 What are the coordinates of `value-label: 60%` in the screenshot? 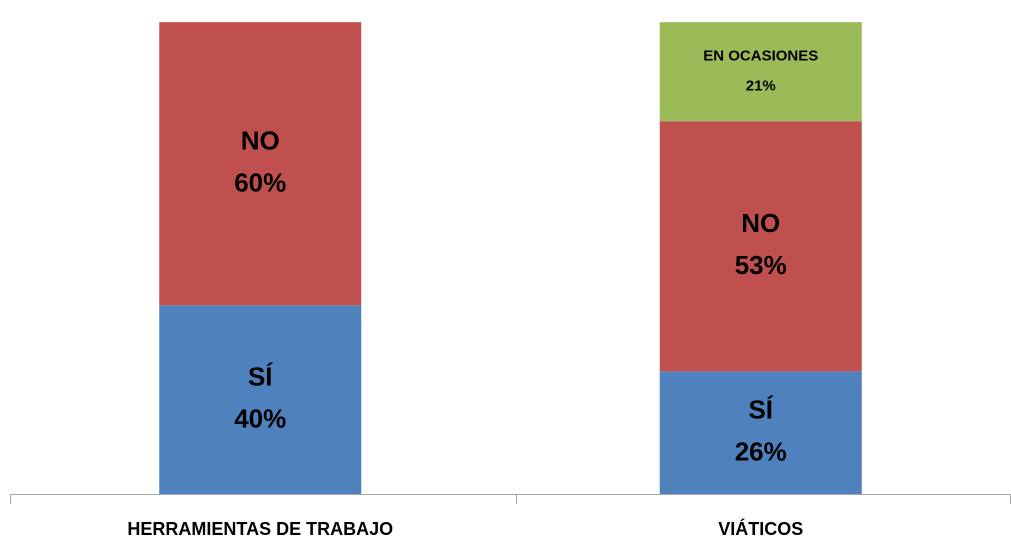 It's located at (260, 183).